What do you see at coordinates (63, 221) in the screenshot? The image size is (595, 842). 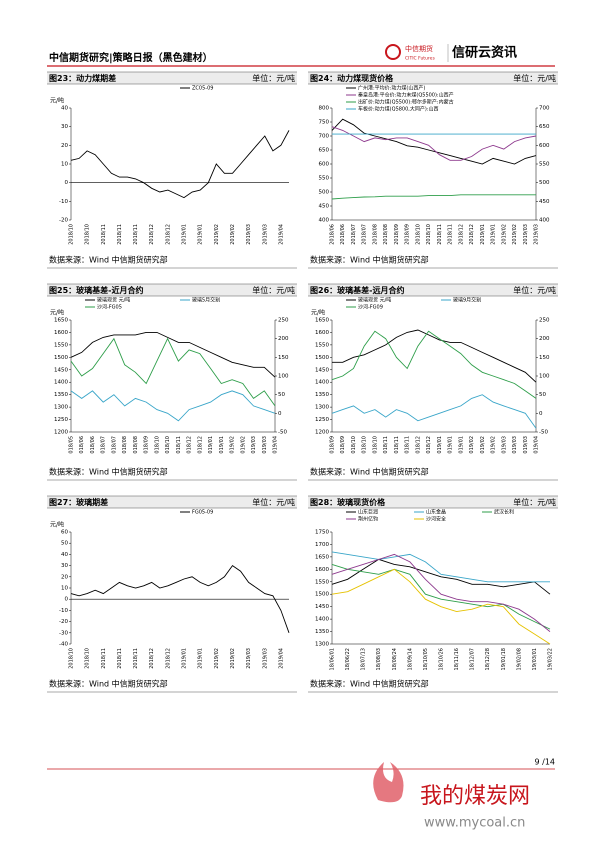 I see `y-tick-label: -20` at bounding box center [63, 221].